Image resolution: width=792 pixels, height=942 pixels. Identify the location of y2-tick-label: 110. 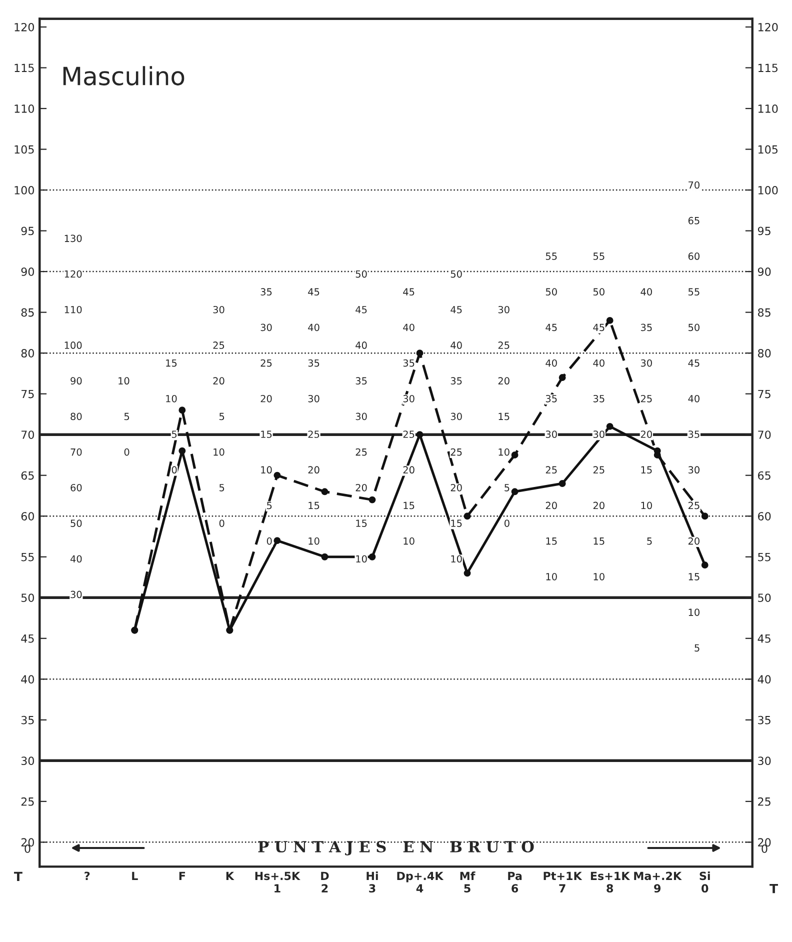
(768, 108).